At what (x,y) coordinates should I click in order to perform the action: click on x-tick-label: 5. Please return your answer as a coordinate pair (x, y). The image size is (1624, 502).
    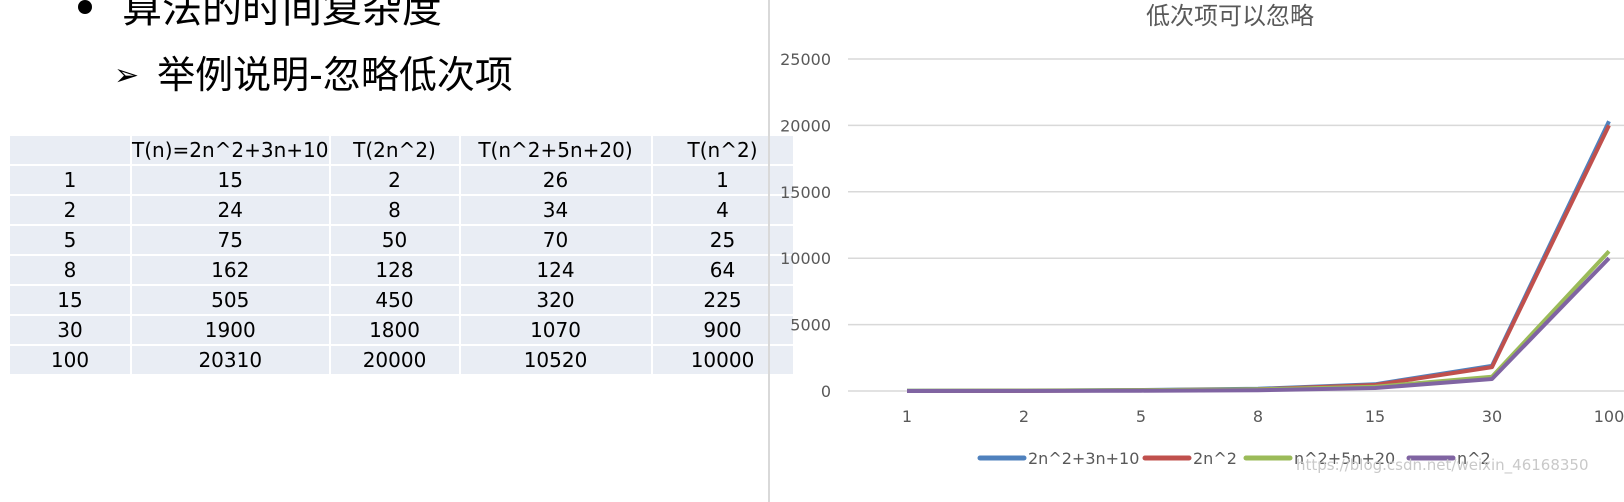
    Looking at the image, I should click on (1141, 416).